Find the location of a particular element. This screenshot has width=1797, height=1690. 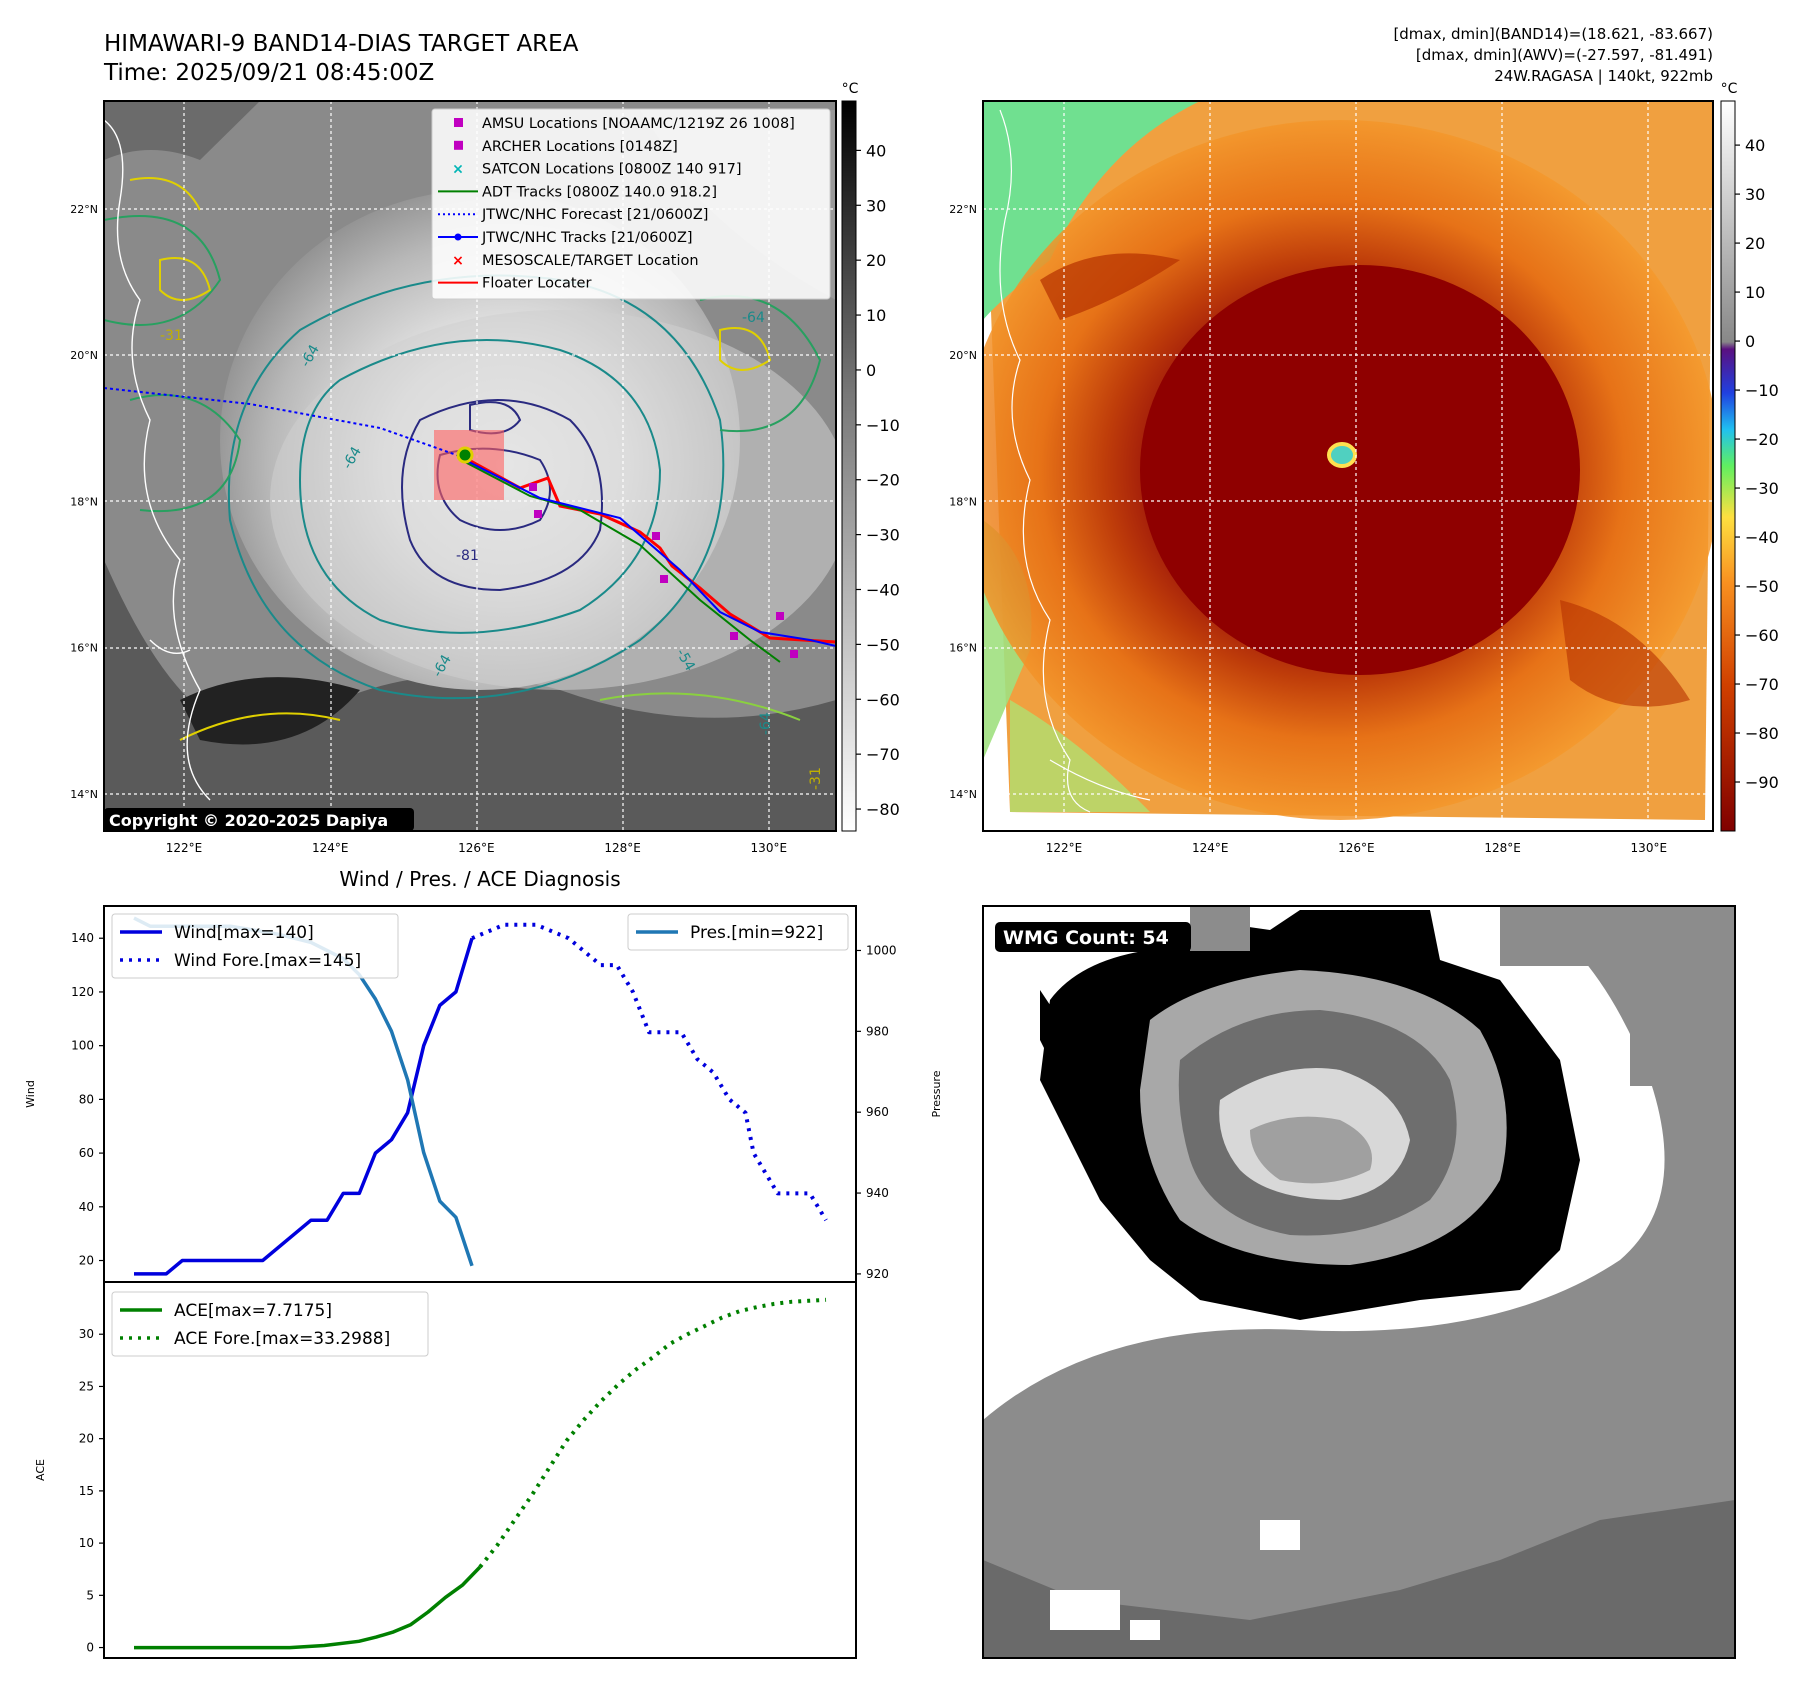

y-tick-label: 5 is located at coordinates (90, 1595).